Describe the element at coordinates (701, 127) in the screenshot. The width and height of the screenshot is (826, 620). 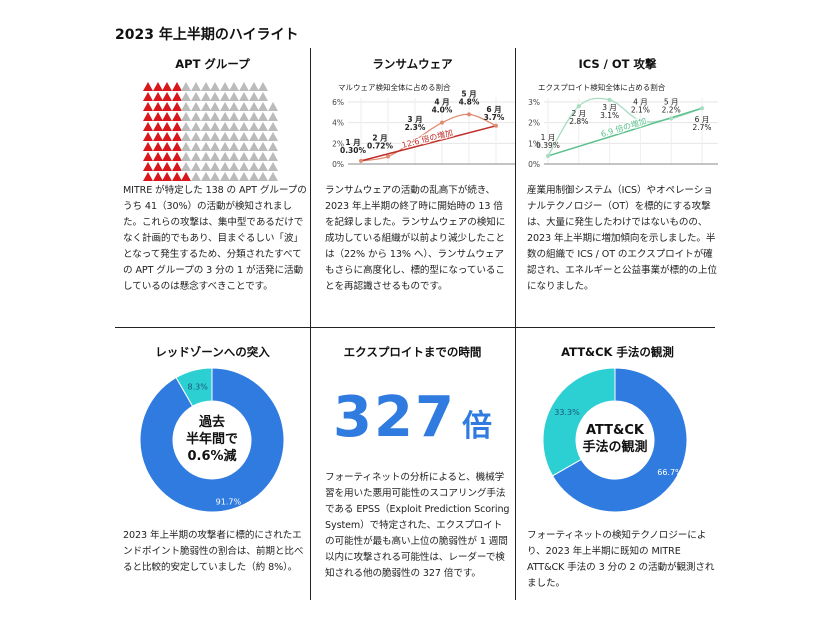
I see `value-label: 2.7%` at that location.